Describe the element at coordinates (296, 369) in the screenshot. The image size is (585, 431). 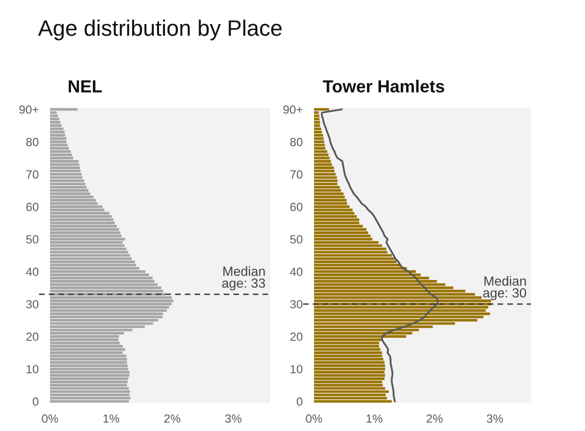
I see `y-tick-label: 10` at that location.